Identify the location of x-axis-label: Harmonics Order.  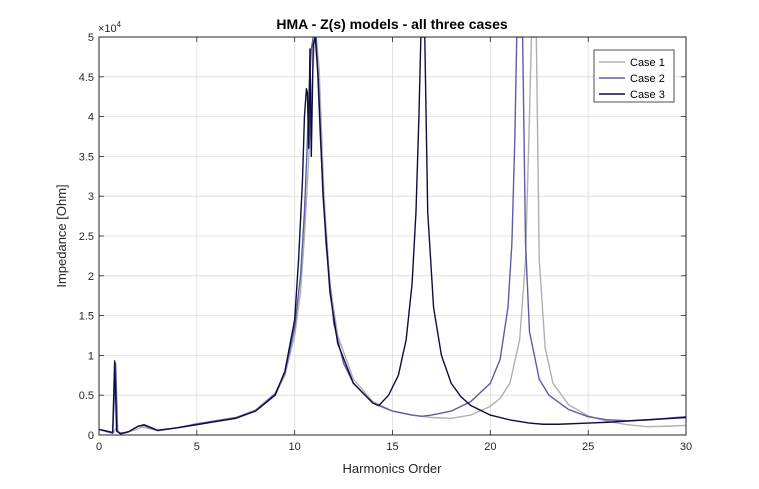
(393, 468).